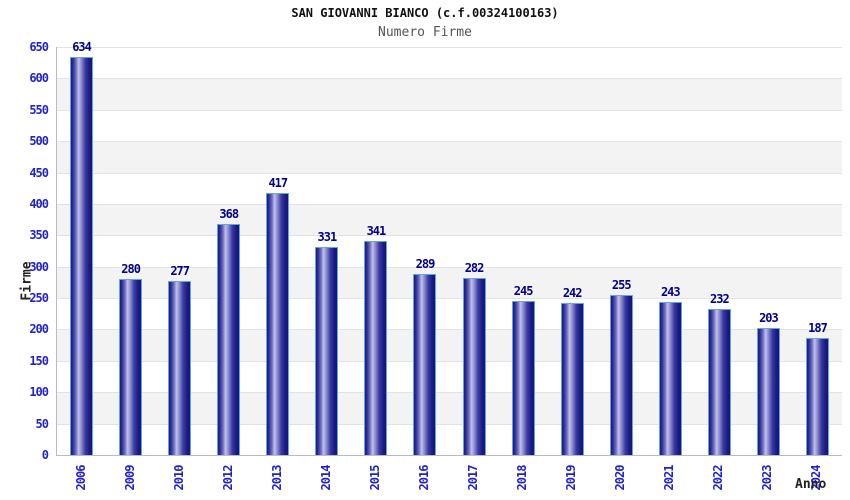  What do you see at coordinates (45, 455) in the screenshot?
I see `y-tick-label: 0` at bounding box center [45, 455].